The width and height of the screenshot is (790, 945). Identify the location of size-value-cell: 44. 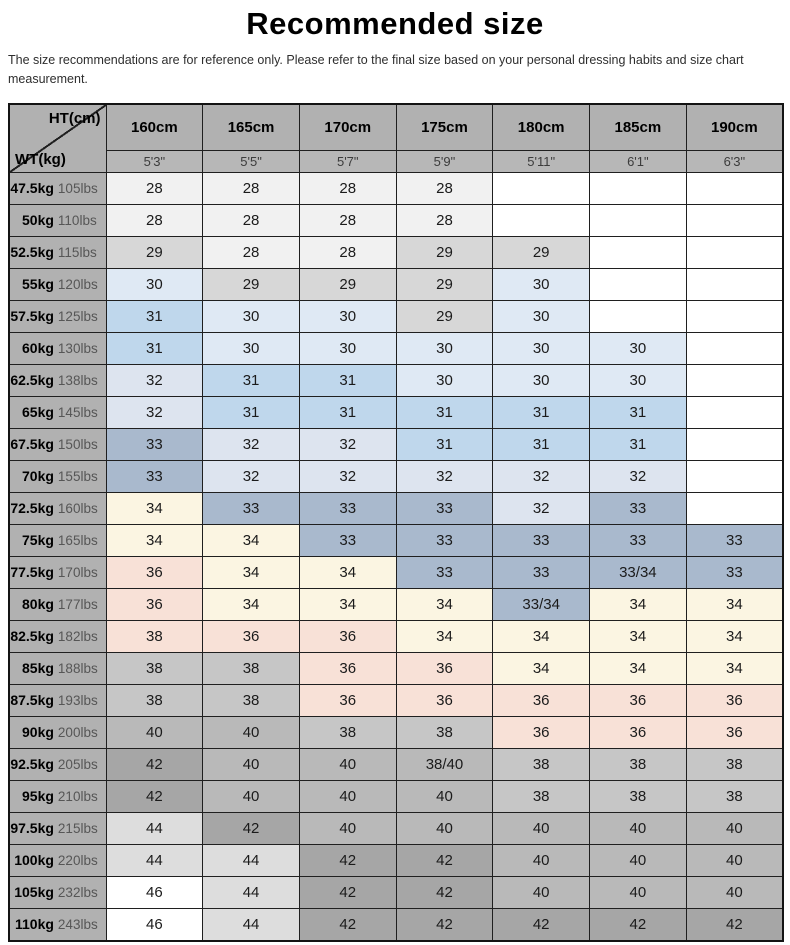
(154, 828).